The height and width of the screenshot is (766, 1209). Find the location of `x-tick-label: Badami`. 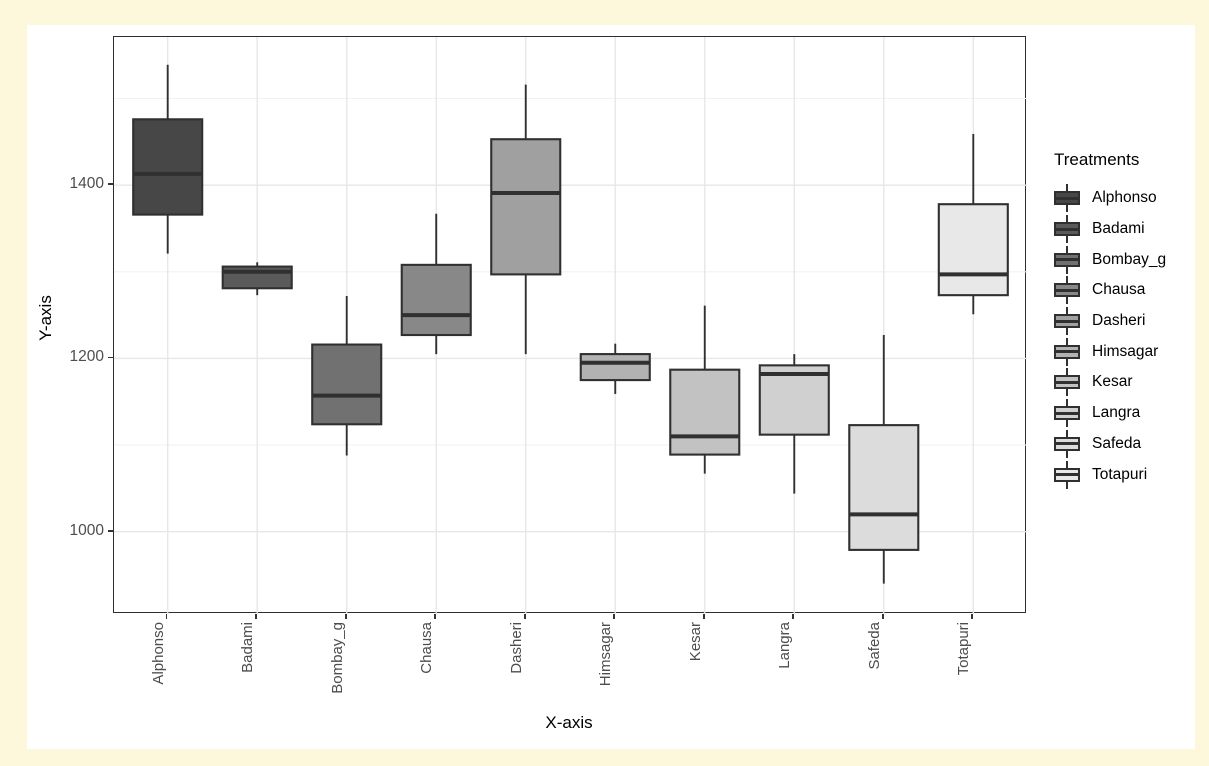

x-tick-label: Badami is located at coordinates (248, 647).